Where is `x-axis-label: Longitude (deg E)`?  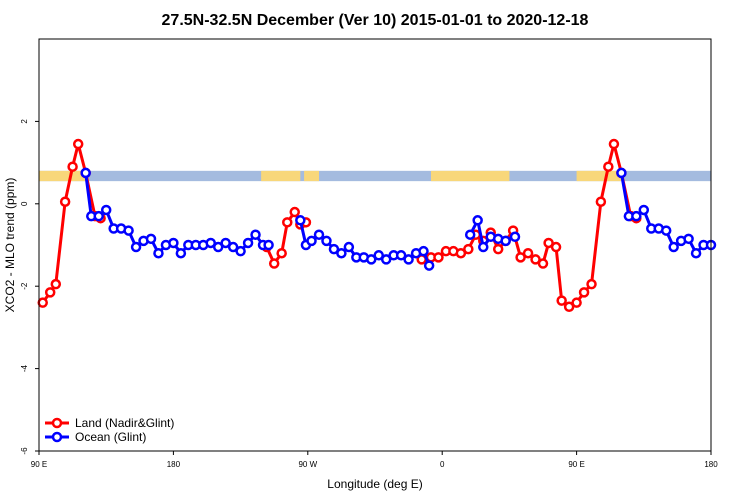 x-axis-label: Longitude (deg E) is located at coordinates (374, 484).